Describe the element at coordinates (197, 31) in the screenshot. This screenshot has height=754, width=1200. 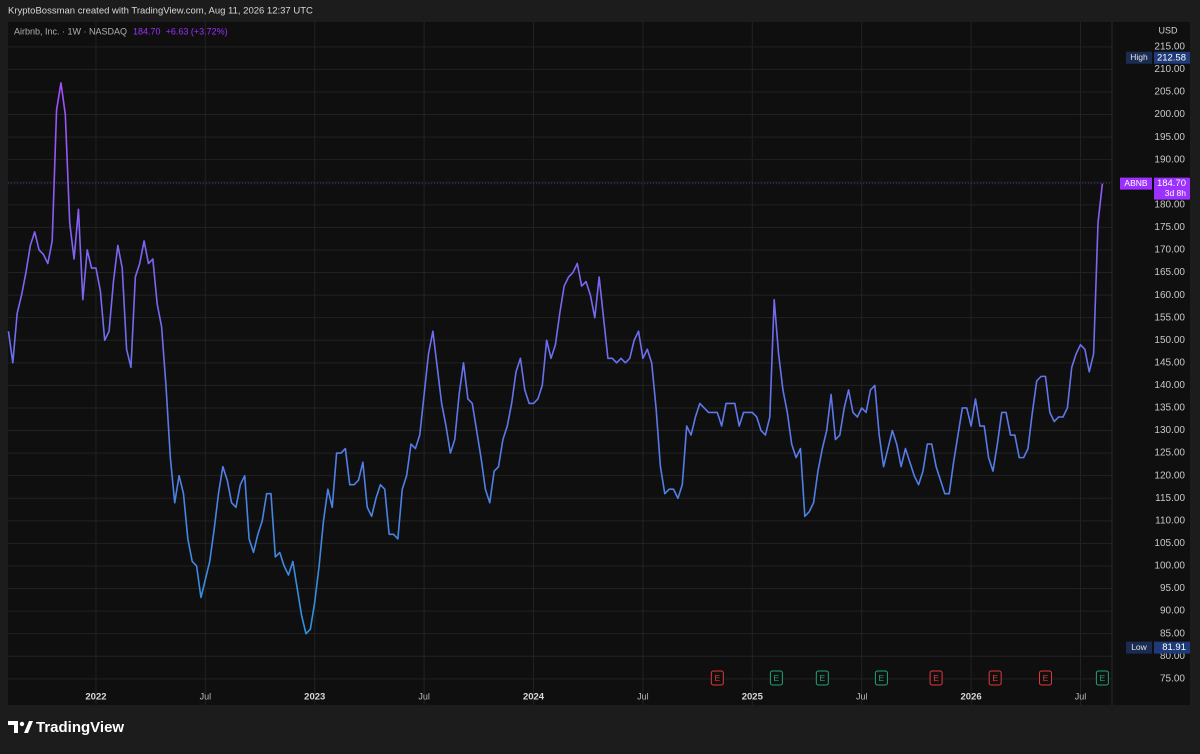
I see `legend-change: +6.63 (+3.72%)` at that location.